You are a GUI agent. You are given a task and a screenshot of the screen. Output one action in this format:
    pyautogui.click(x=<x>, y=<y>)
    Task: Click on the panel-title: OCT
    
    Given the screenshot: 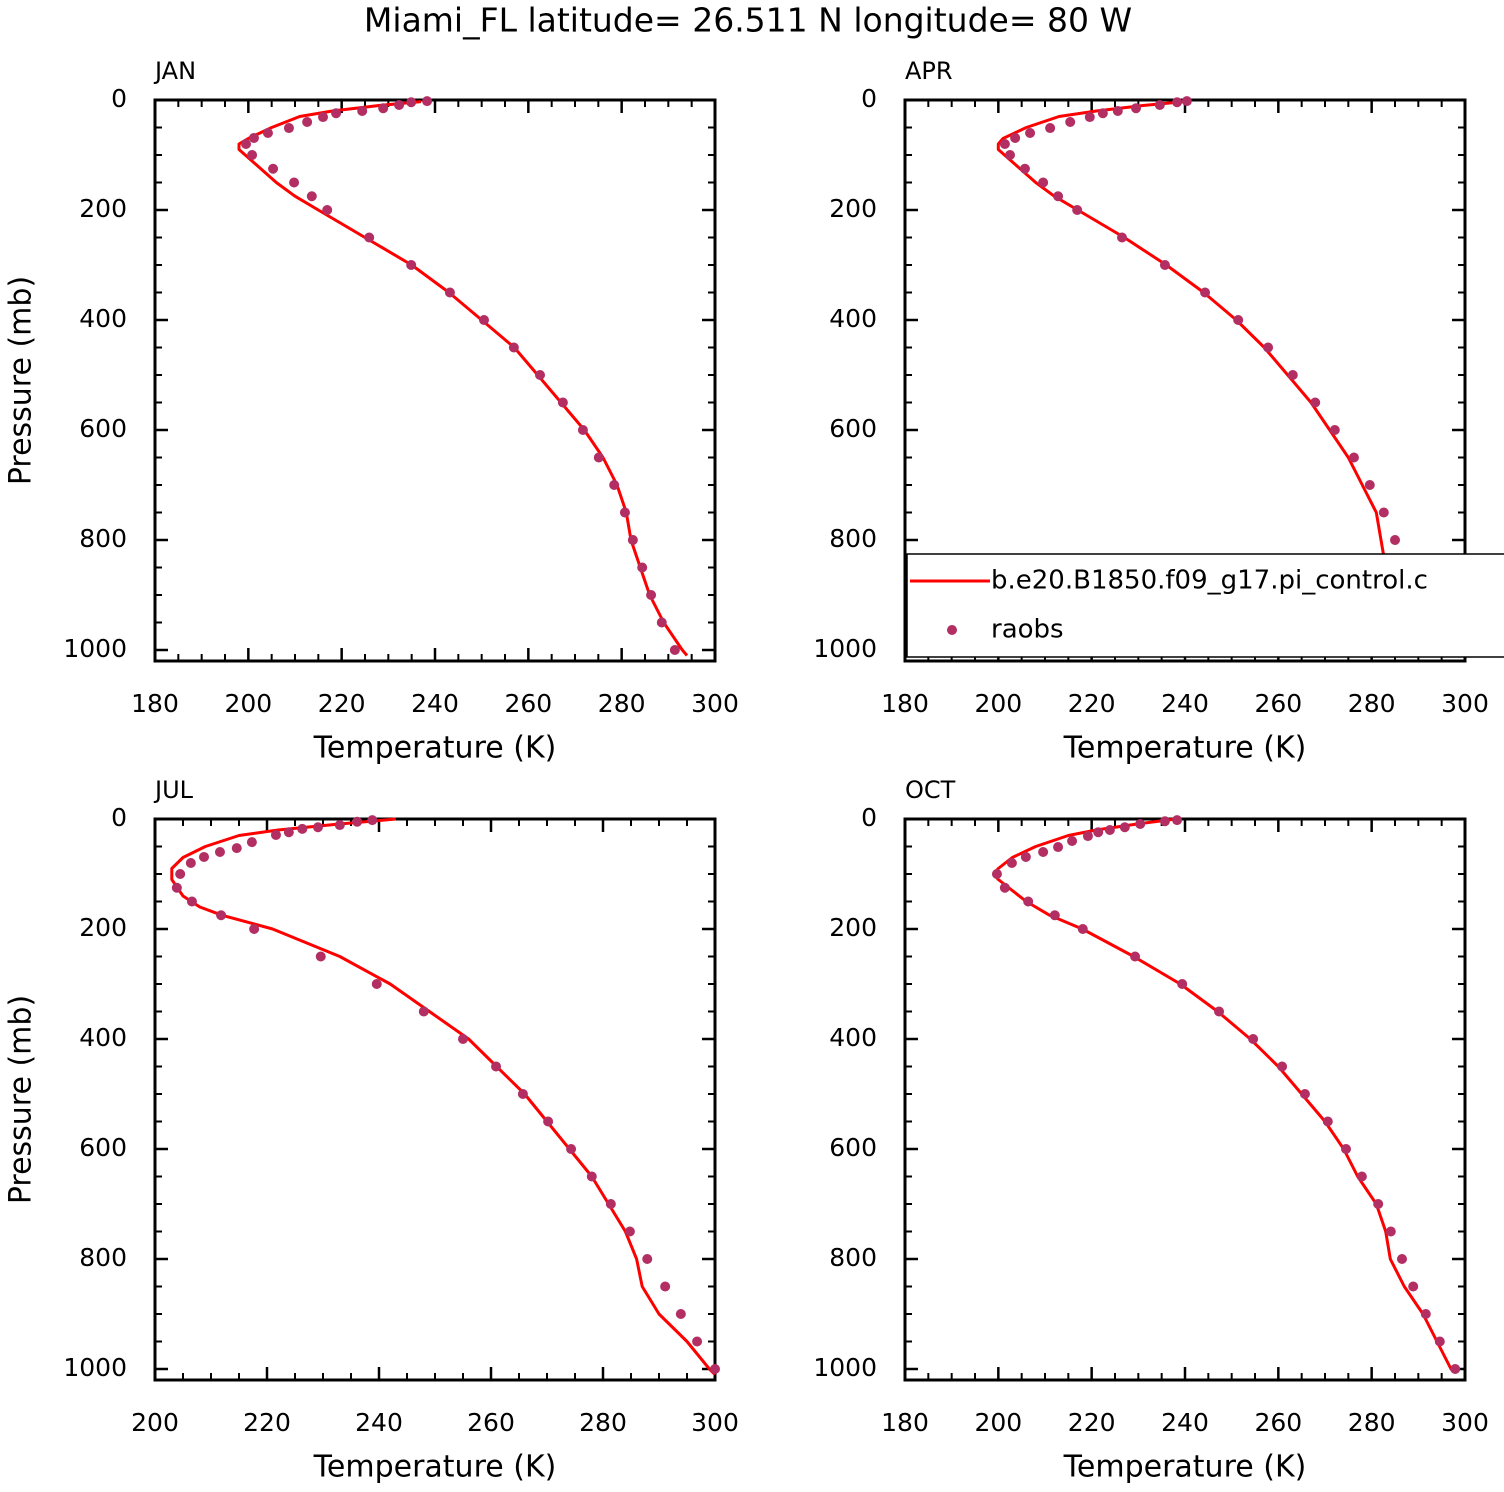 What is the action you would take?
    pyautogui.click(x=930, y=790)
    